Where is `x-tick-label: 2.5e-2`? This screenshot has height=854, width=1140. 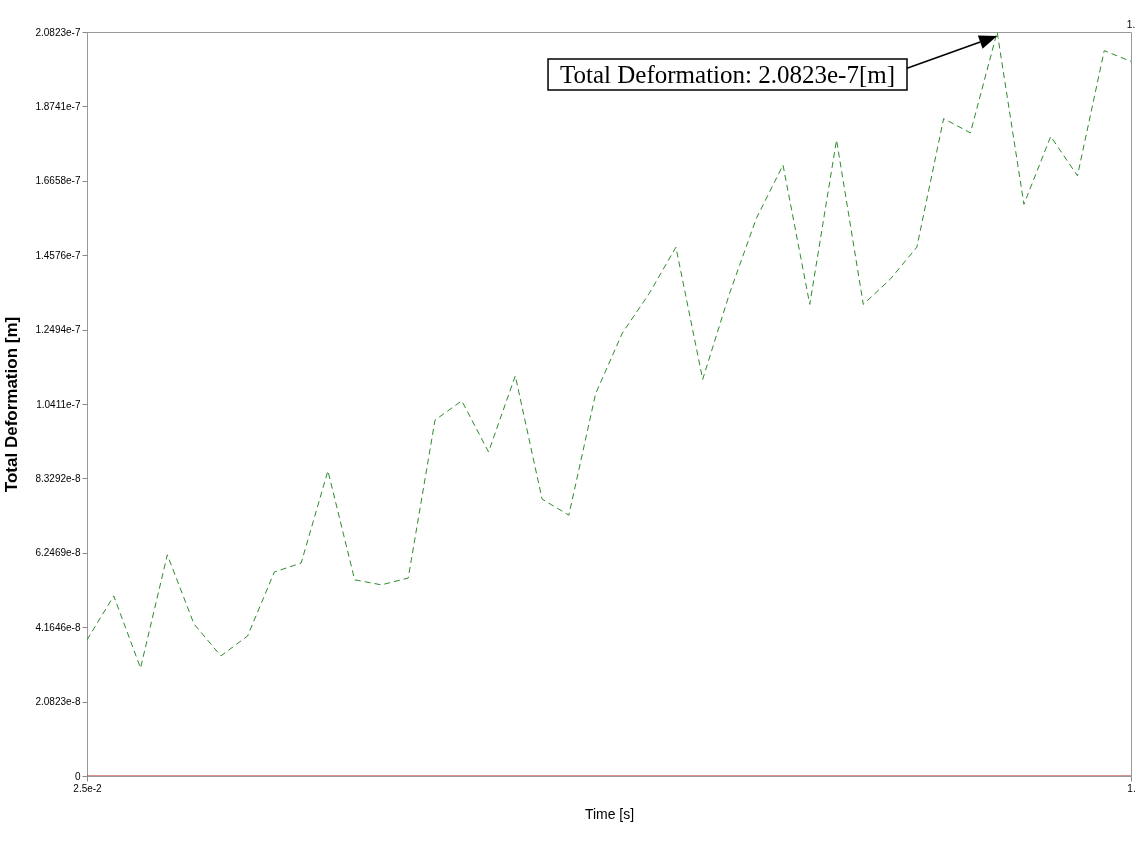
x-tick-label: 2.5e-2 is located at coordinates (88, 788).